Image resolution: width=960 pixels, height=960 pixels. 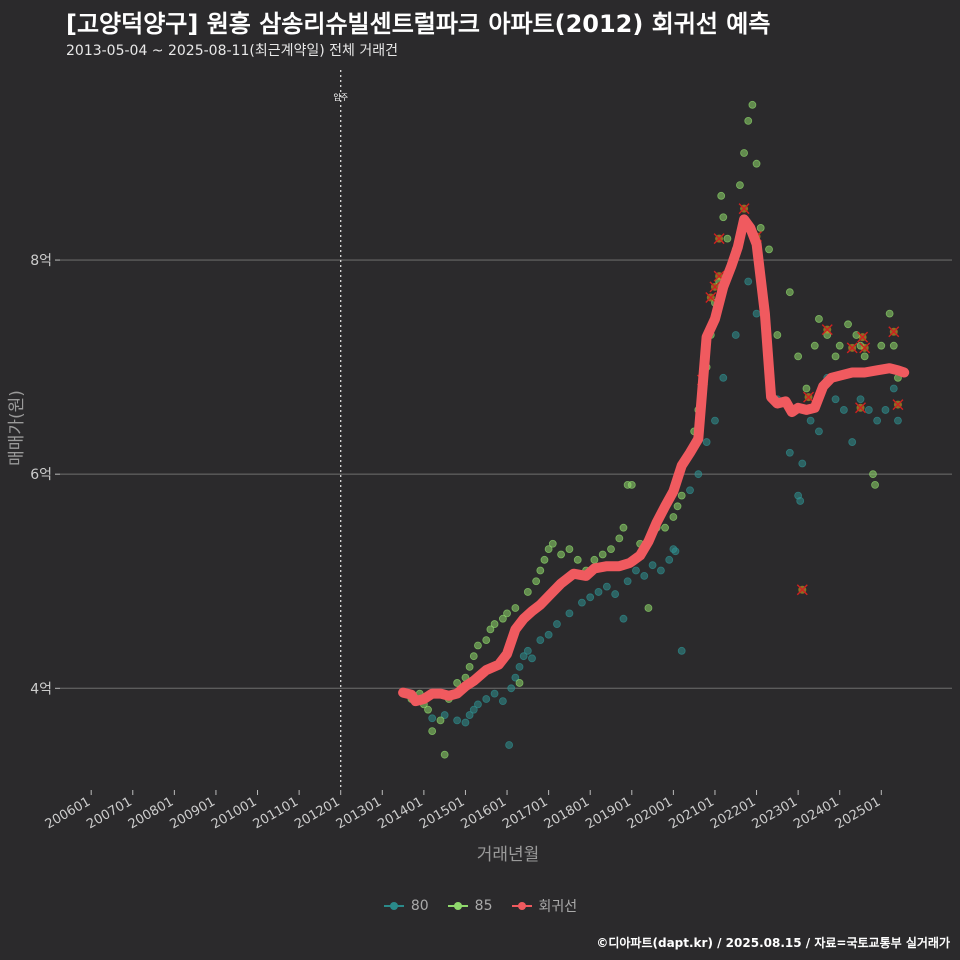 What do you see at coordinates (470, 906) in the screenshot?
I see `legend-item-85: 85` at bounding box center [470, 906].